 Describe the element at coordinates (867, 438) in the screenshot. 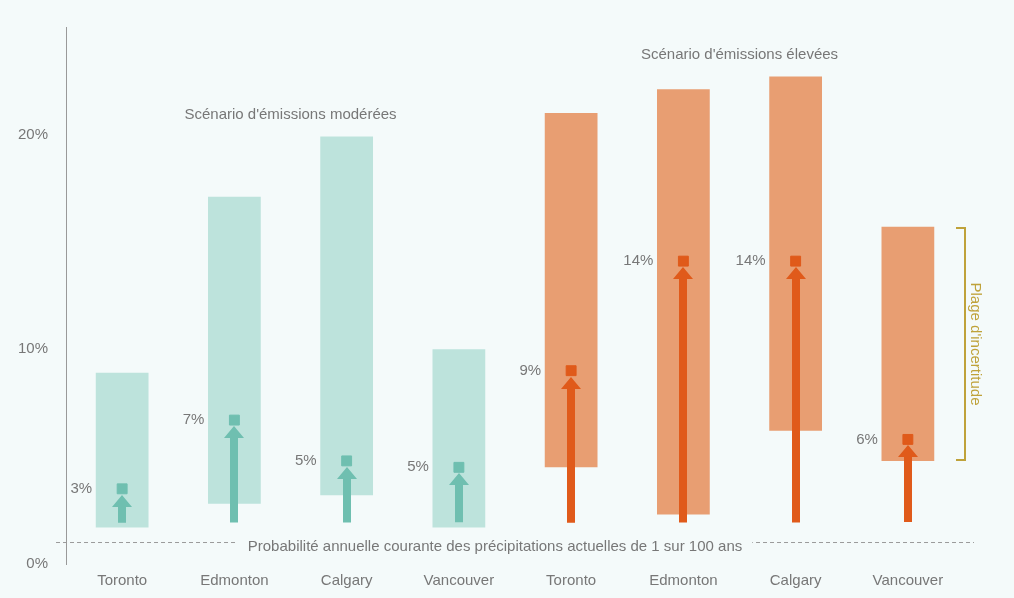

I see `data-label: 6%` at that location.